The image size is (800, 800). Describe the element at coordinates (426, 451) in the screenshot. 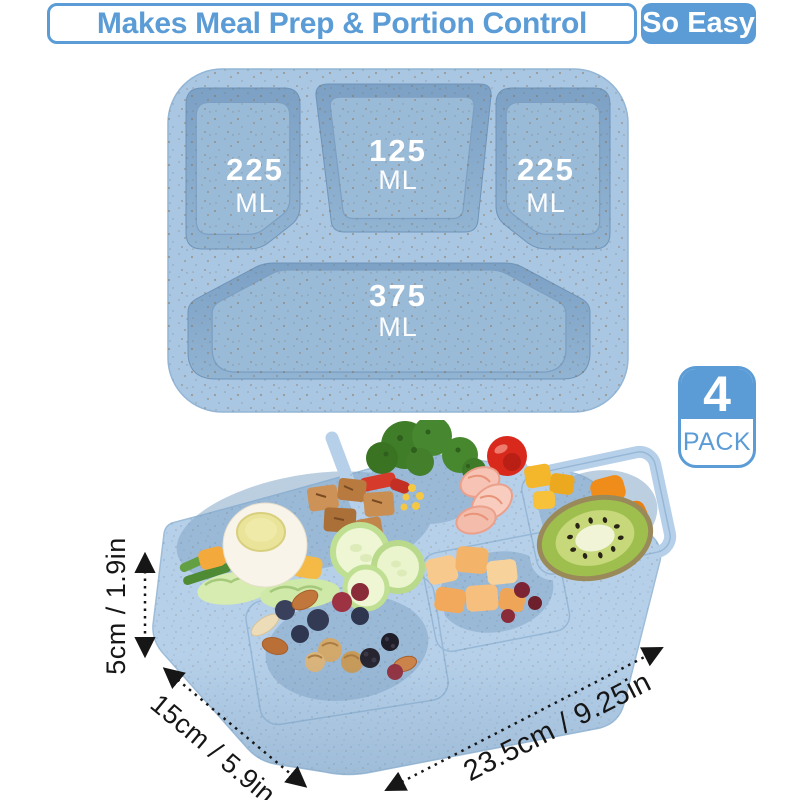

I see `food-broccoli` at that location.